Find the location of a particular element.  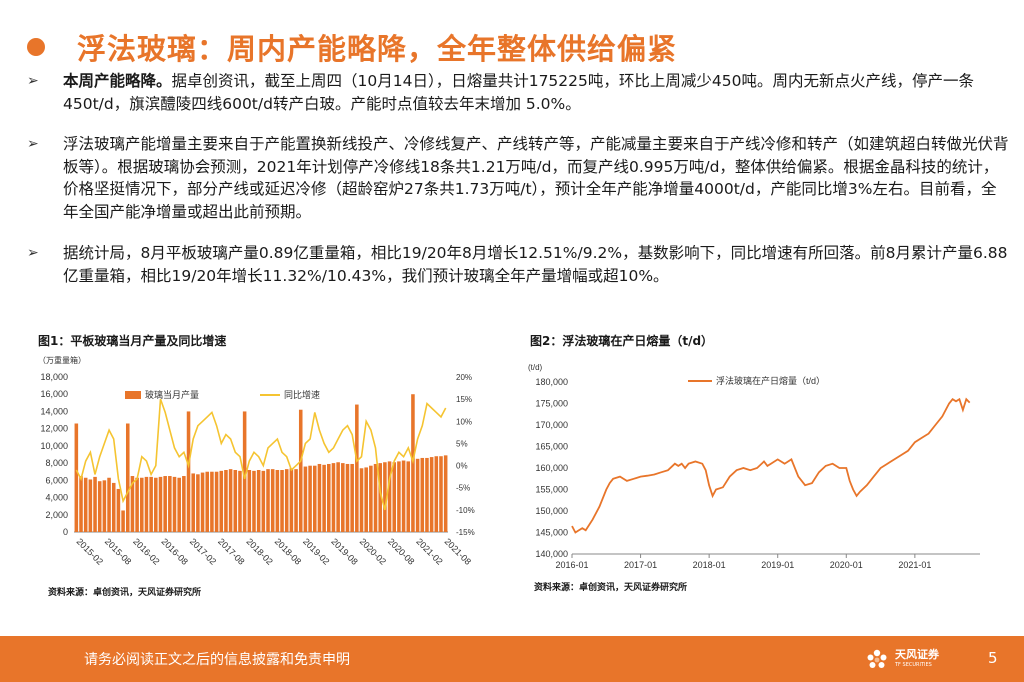

company-logo-icon is located at coordinates (877, 658).